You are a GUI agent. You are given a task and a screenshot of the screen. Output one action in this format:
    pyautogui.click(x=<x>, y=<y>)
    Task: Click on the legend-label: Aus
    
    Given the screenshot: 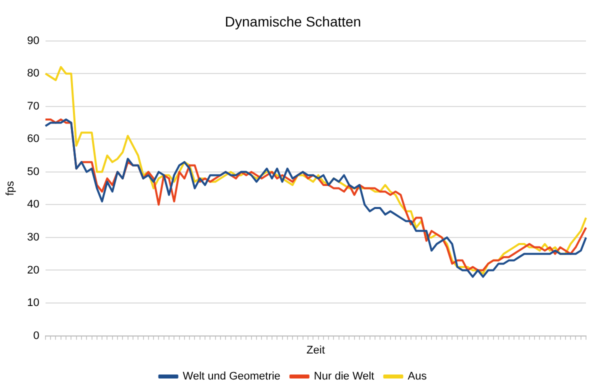 What is the action you would take?
    pyautogui.click(x=418, y=376)
    